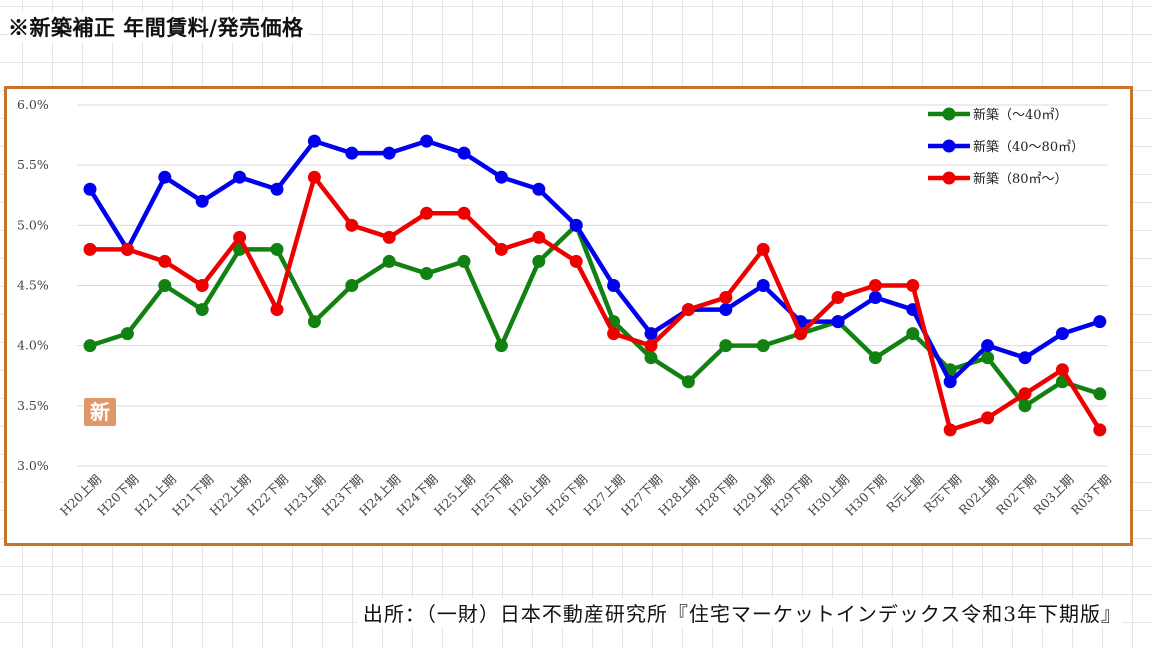  What do you see at coordinates (865, 495) in the screenshot?
I see `x-tick-label: H30下期` at bounding box center [865, 495].